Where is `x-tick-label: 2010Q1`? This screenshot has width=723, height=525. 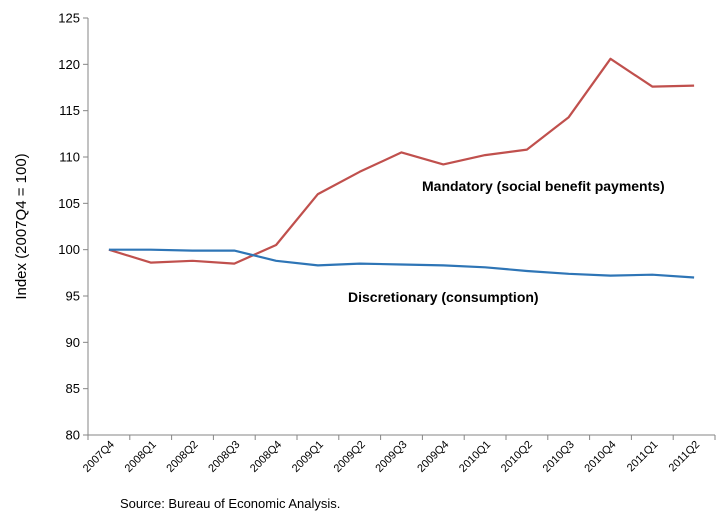 x-tick-label: 2010Q1 is located at coordinates (475, 457).